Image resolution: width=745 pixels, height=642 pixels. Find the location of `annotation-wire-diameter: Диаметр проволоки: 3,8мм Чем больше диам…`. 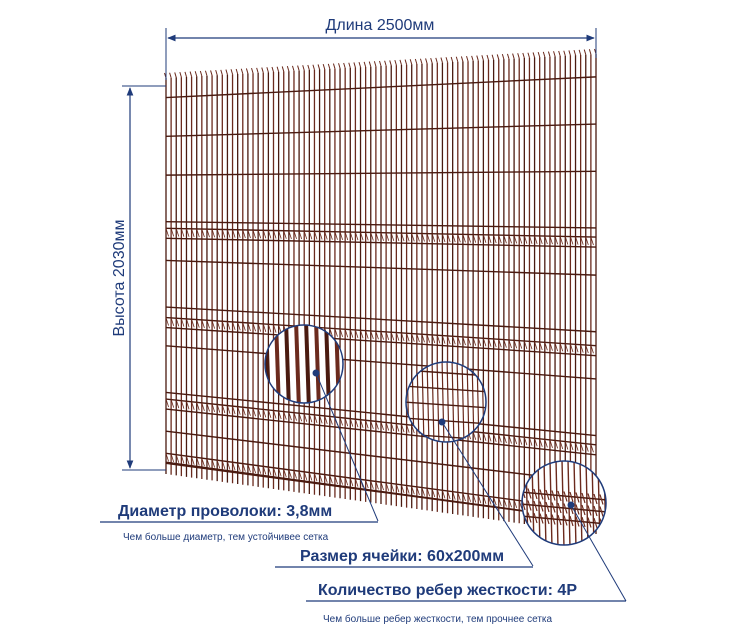

annotation-wire-diameter: Диаметр проволоки: 3,8мм Чем больше диам… is located at coordinates (239, 523).